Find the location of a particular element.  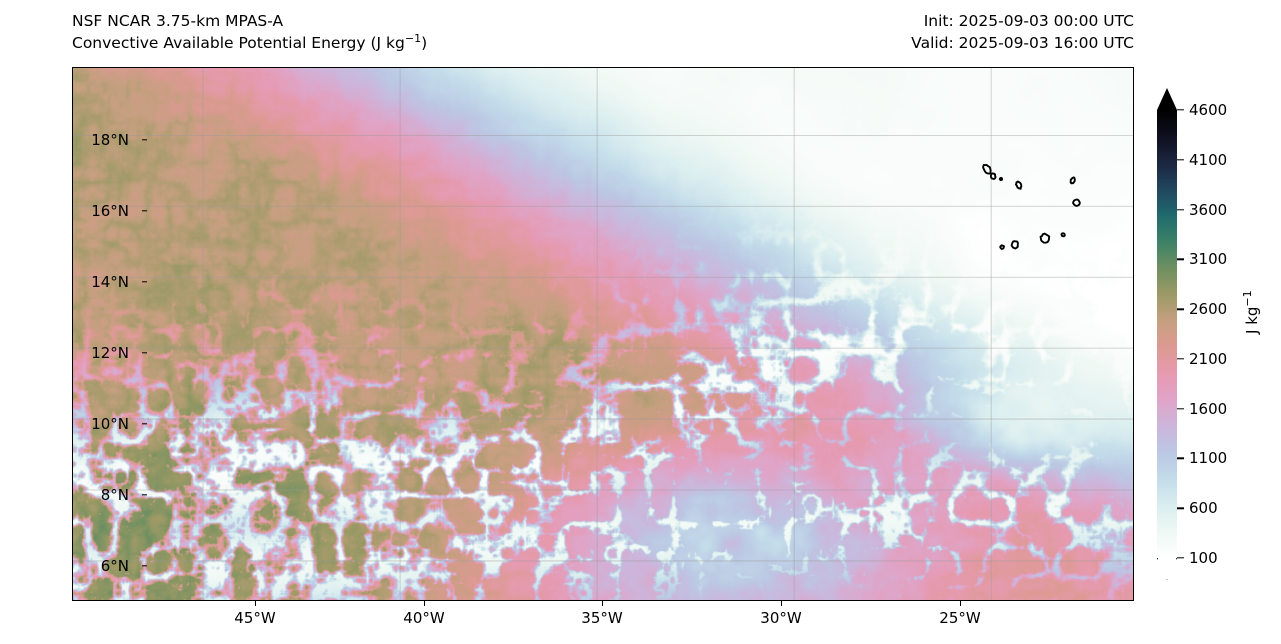

colorbar: 100 600 1100 1600 2100 2600 3100 3600 4100 4600 is located at coordinates (1192, 334).